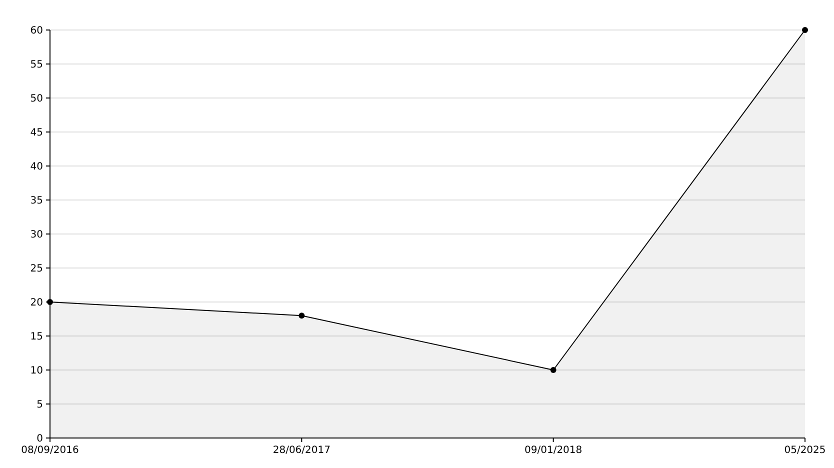 This screenshot has width=834, height=468. What do you see at coordinates (39, 405) in the screenshot?
I see `y-tick-label: 5` at bounding box center [39, 405].